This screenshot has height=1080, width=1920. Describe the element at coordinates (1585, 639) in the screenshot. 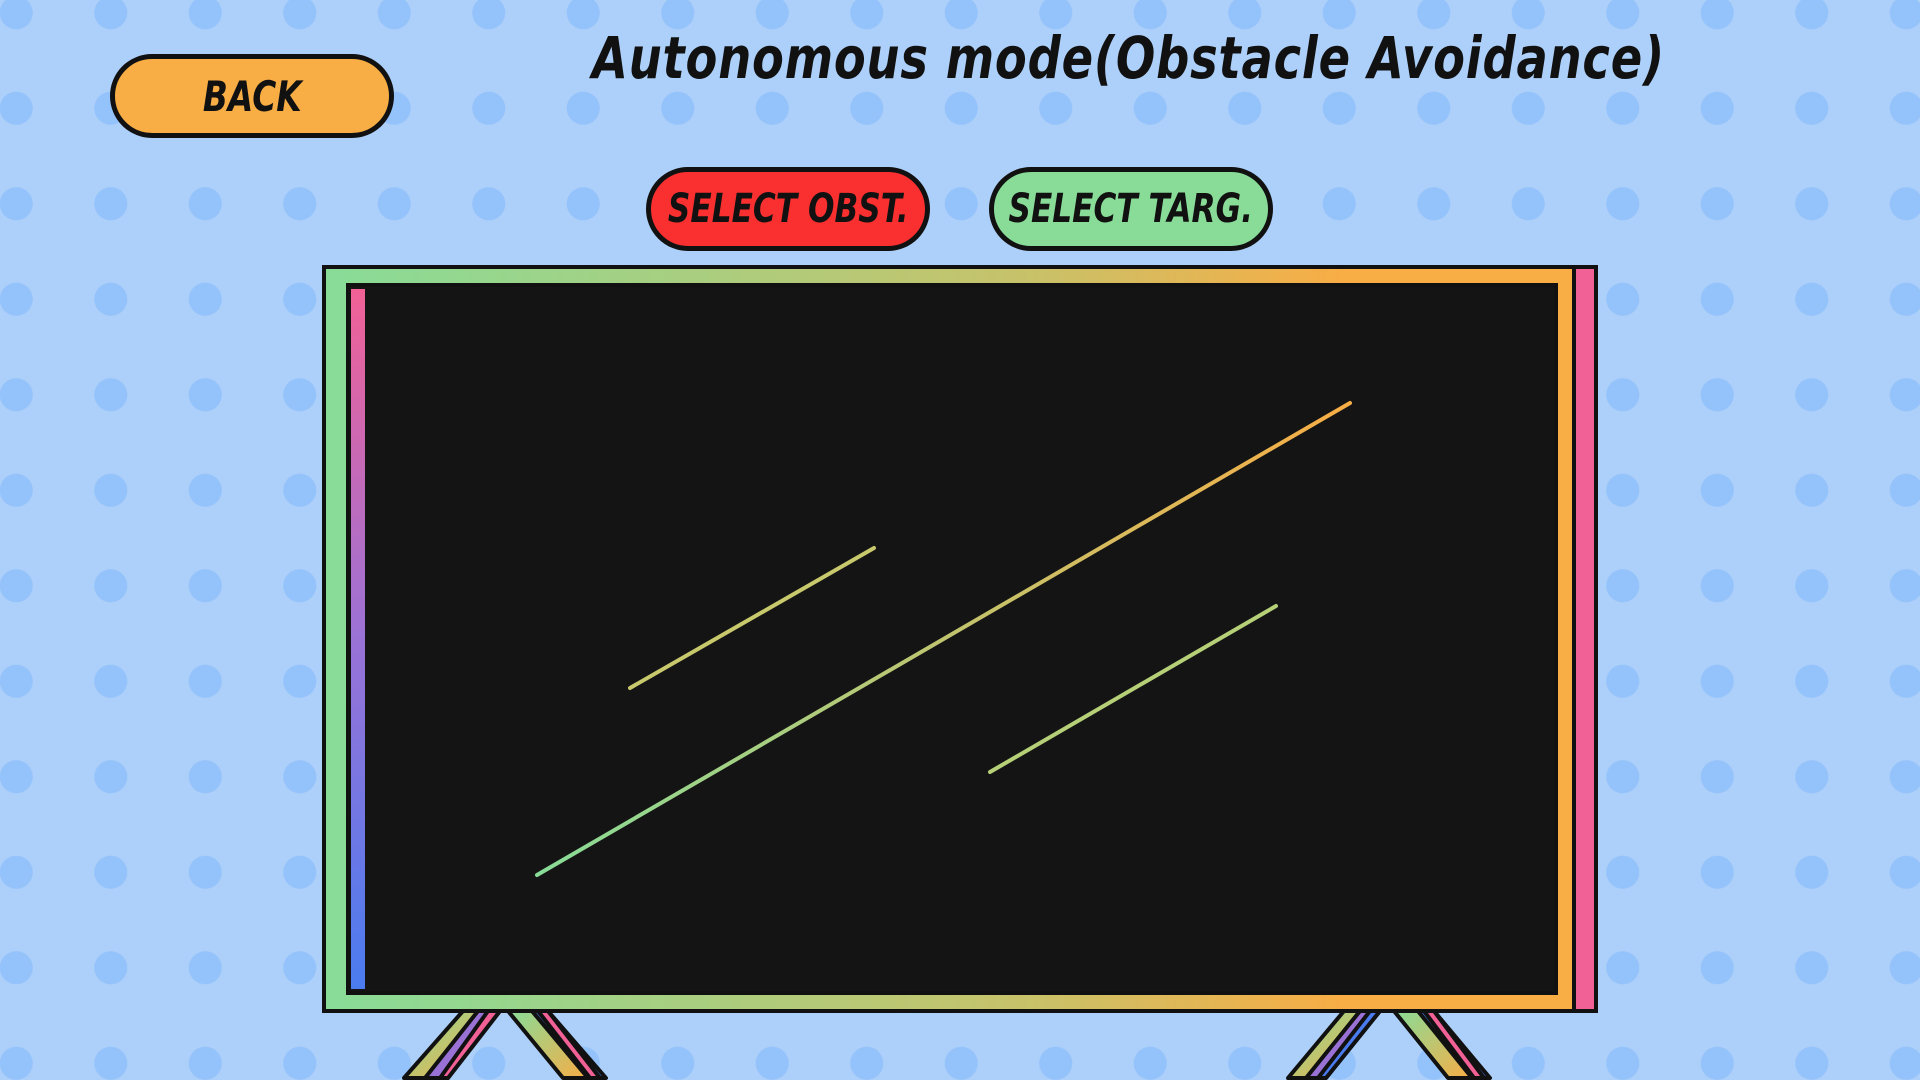

I see `monitor-accent-right` at that location.